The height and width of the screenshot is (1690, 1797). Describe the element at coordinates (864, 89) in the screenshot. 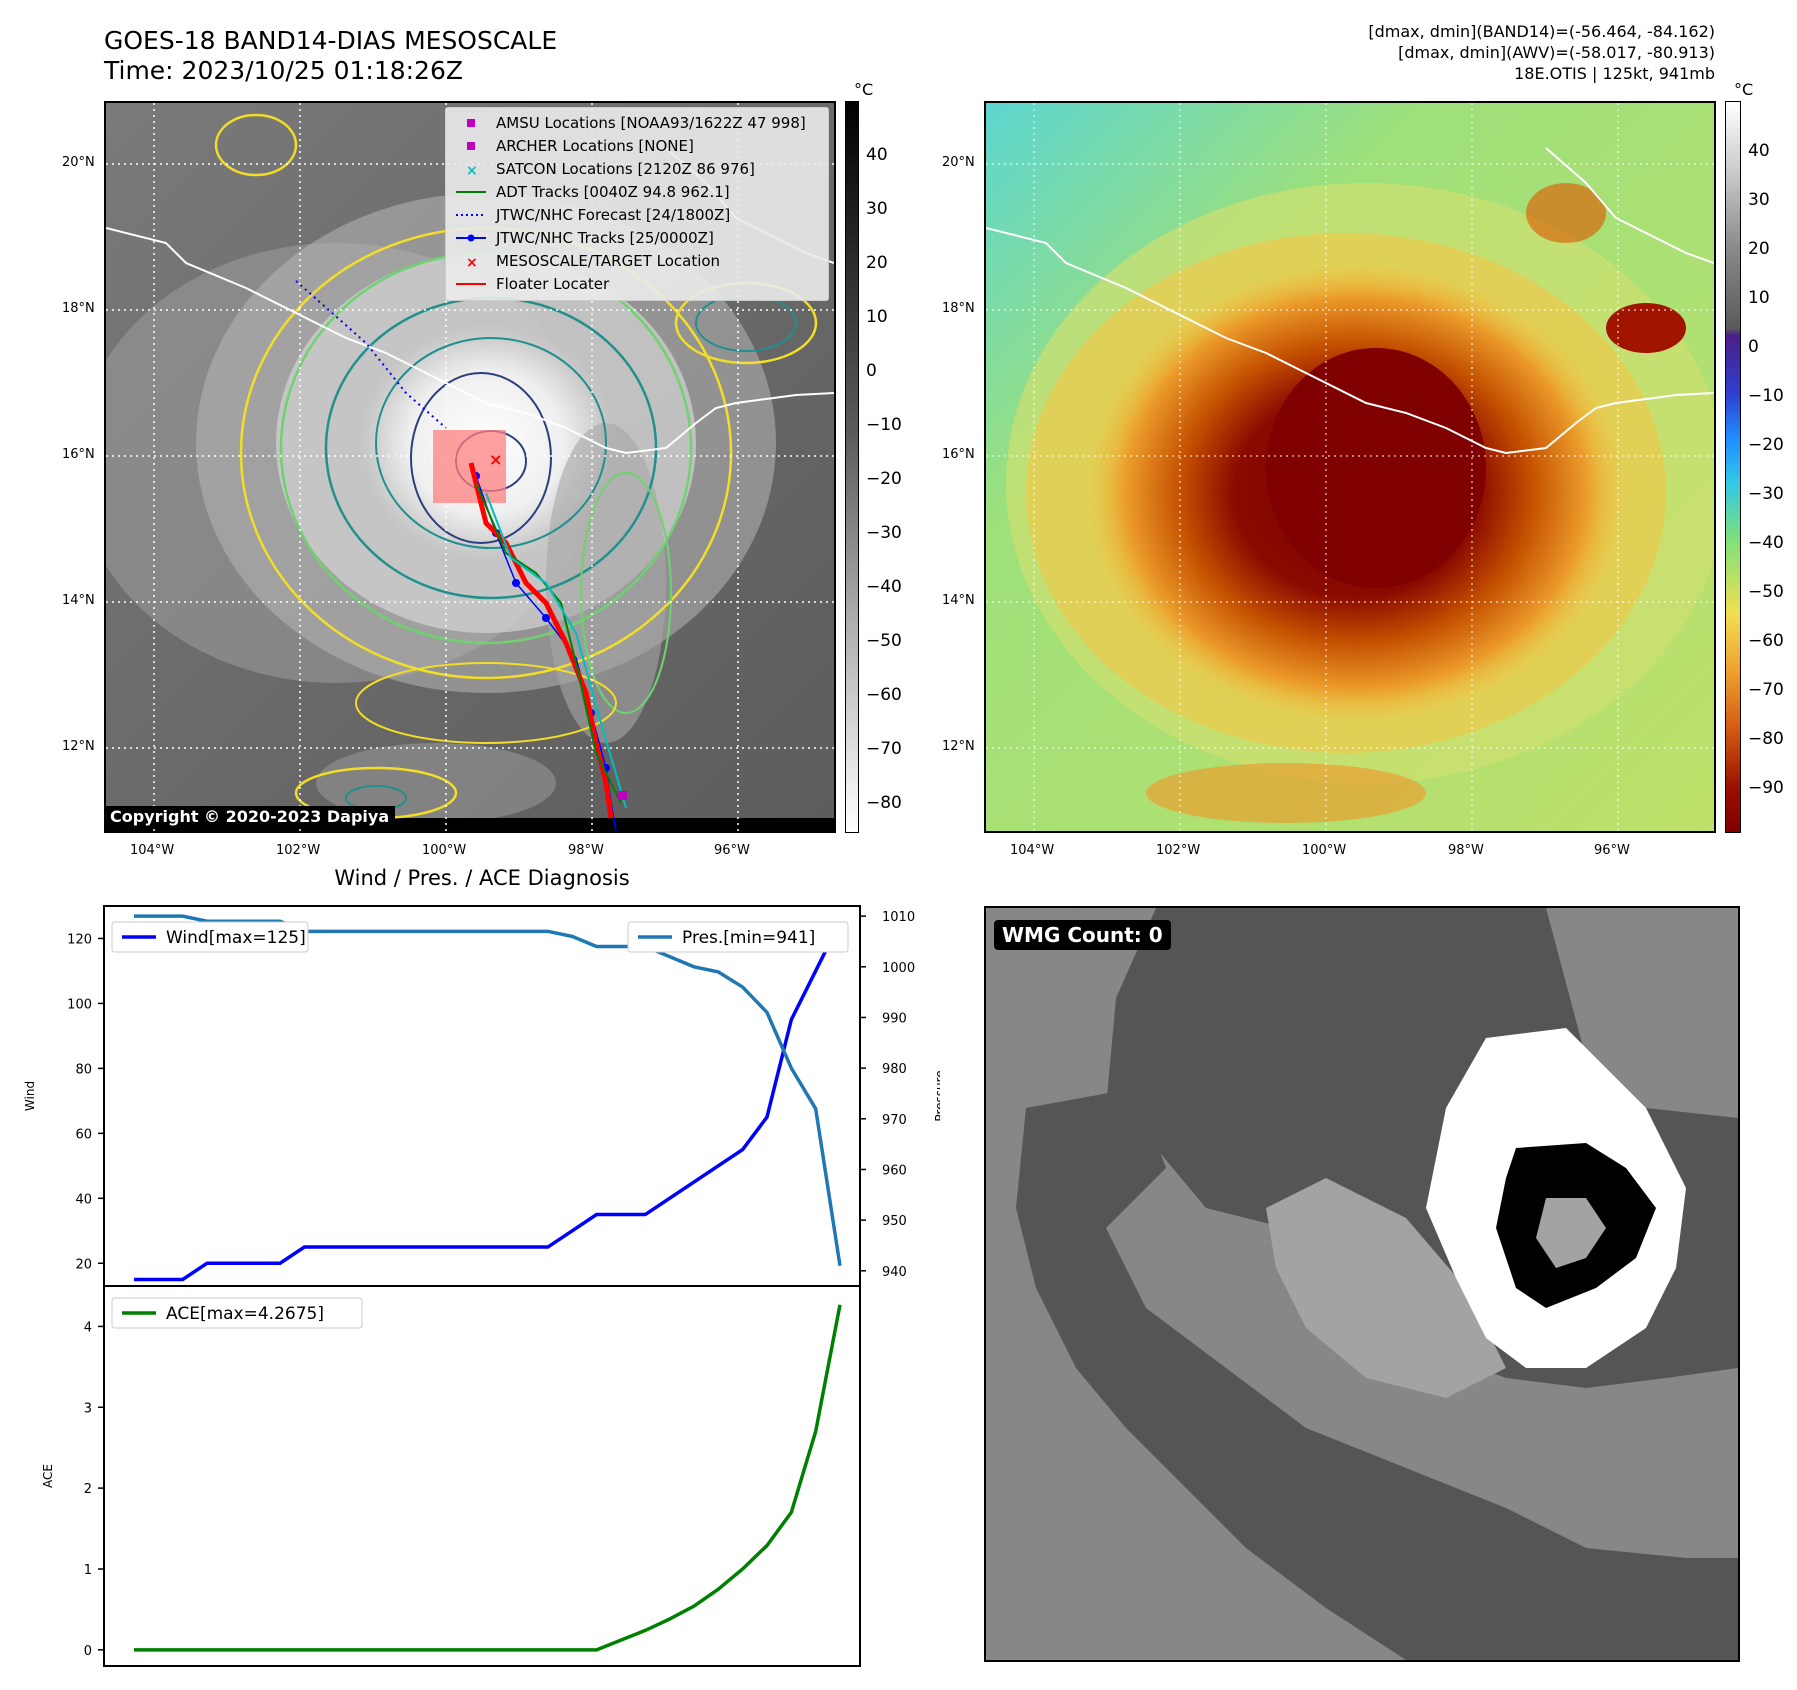

I see `colorbar-left-unit: °C` at that location.